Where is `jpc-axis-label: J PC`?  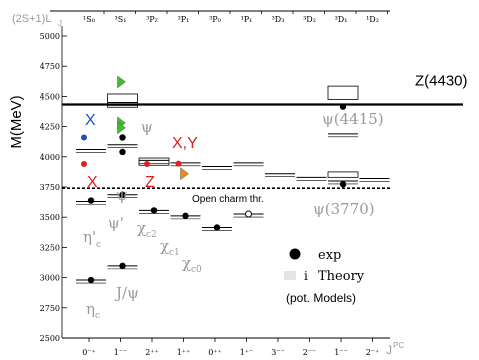 jpc-axis-label: J PC is located at coordinates (395, 349).